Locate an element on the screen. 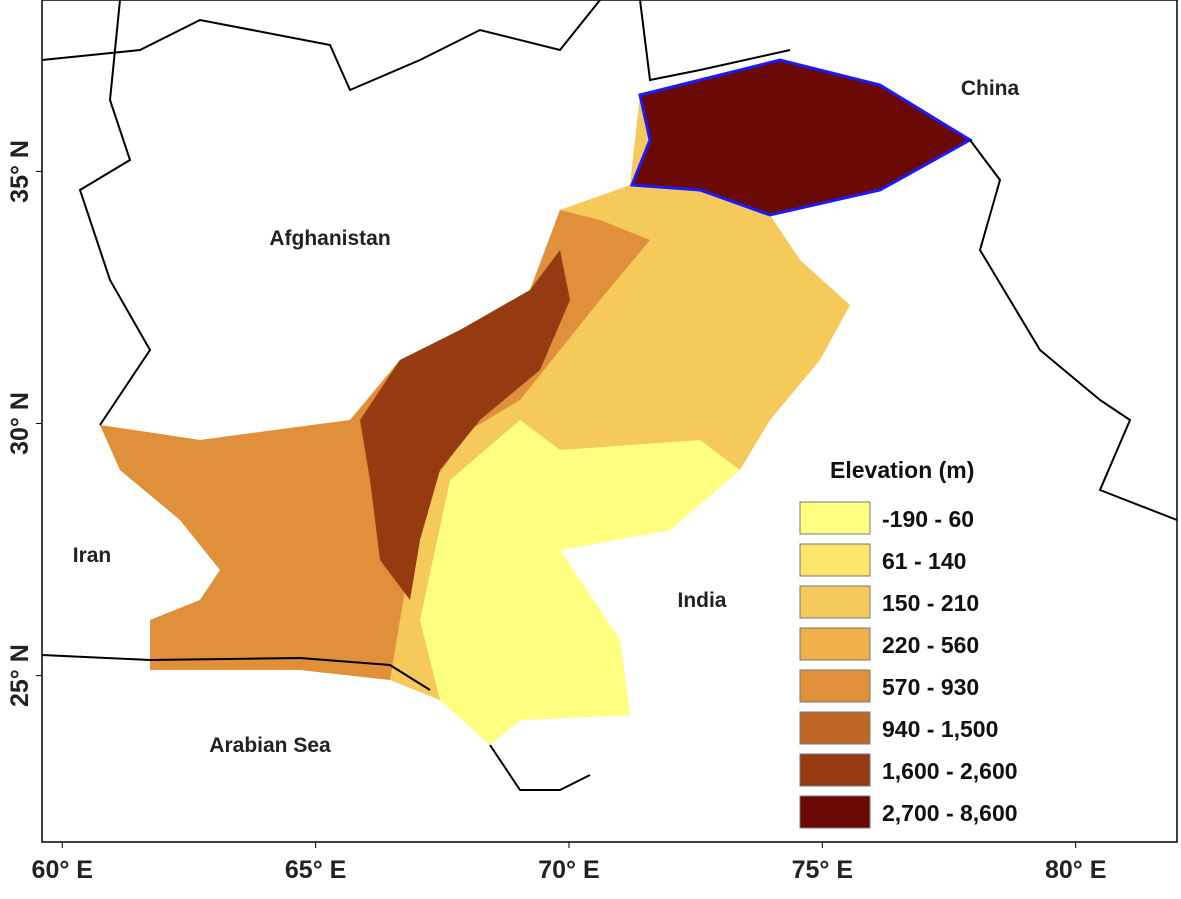 This screenshot has width=1181, height=899. northern-region is located at coordinates (801, 137).